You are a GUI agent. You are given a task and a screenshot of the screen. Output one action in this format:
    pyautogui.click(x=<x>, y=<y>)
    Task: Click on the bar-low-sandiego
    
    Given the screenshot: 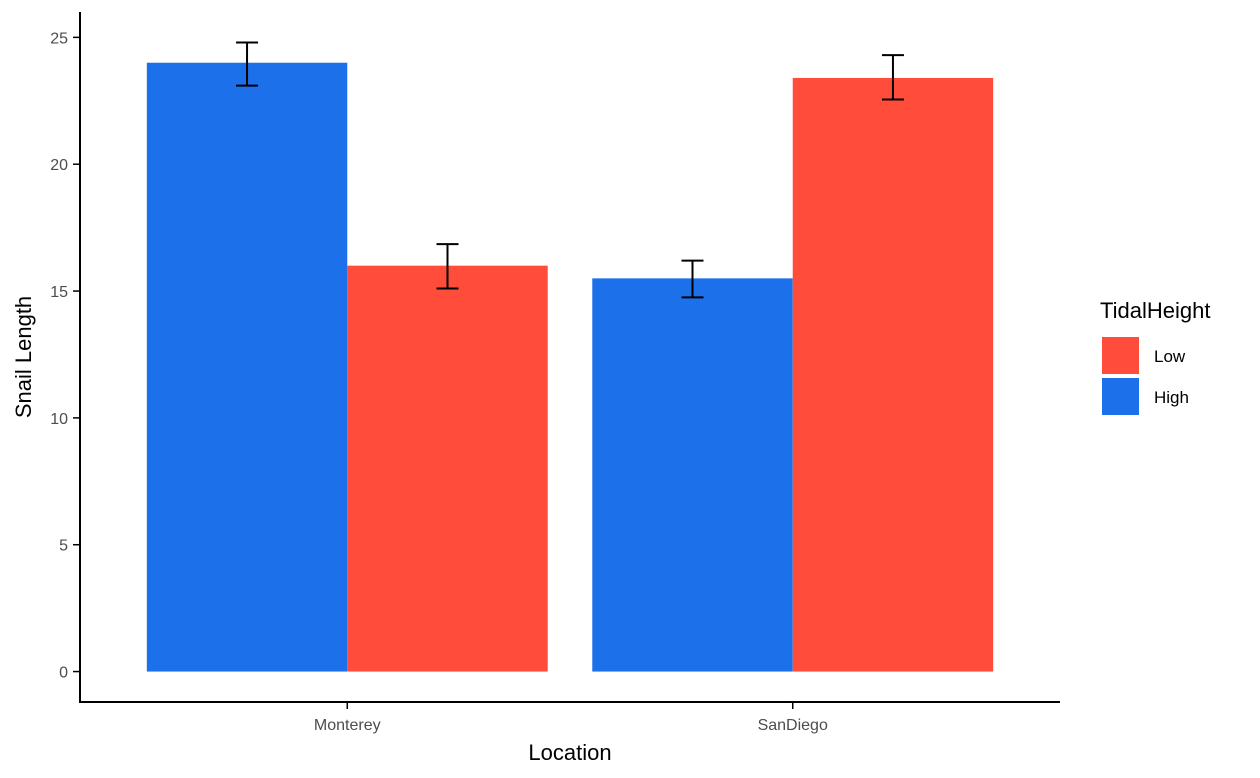 What is the action you would take?
    pyautogui.click(x=893, y=374)
    